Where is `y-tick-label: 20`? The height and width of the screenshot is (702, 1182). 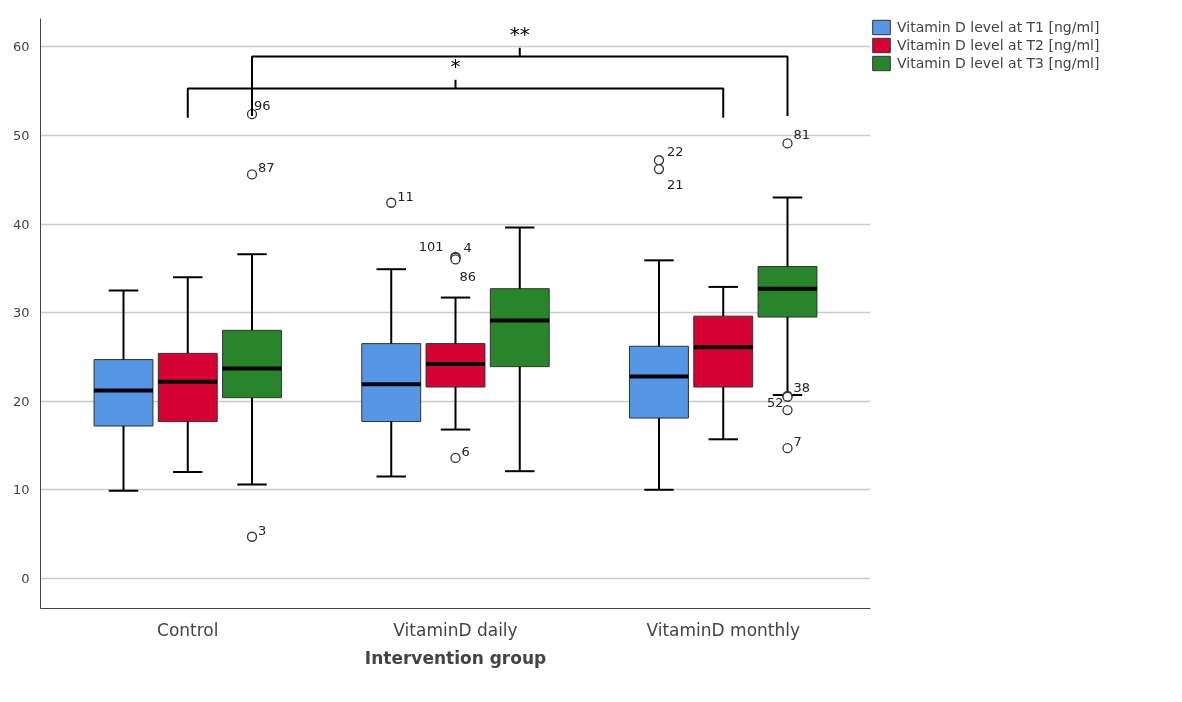
y-tick-label: 20 is located at coordinates (21, 401).